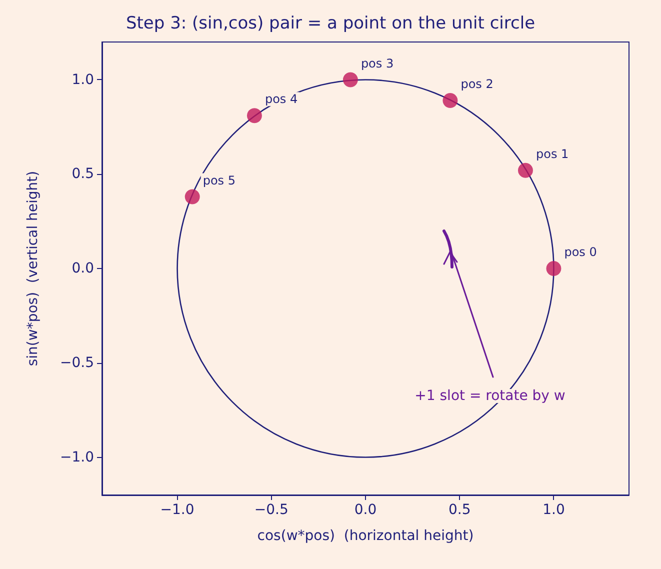 Image resolution: width=661 pixels, height=569 pixels. I want to click on y-tick-label: 0.0, so click(83, 268).